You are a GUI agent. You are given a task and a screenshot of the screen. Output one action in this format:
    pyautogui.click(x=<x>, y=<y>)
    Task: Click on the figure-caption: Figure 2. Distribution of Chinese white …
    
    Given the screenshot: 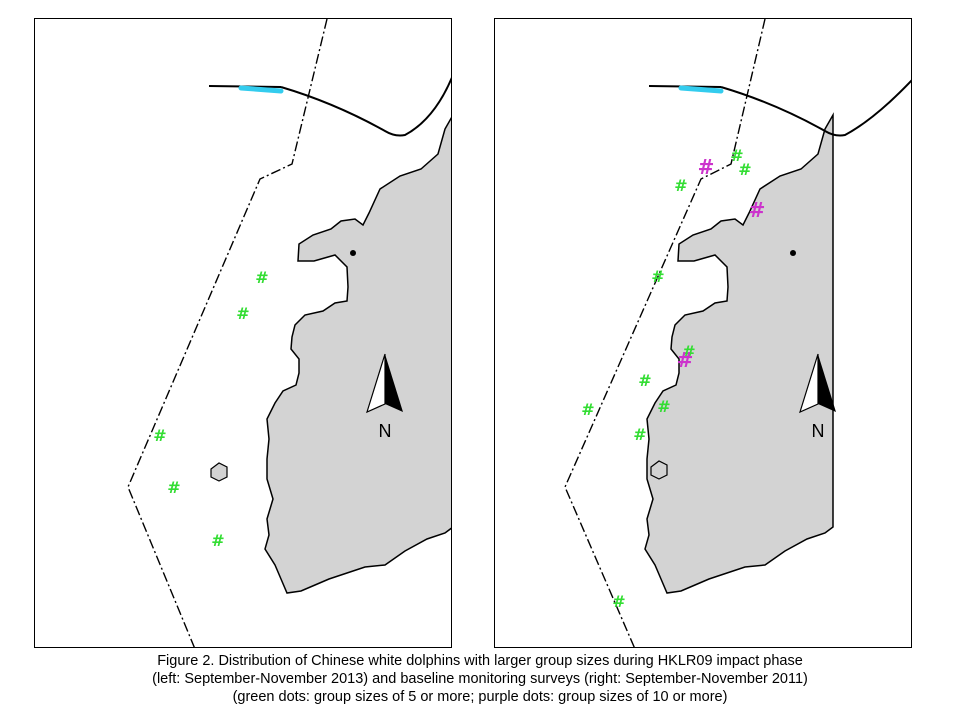 What is the action you would take?
    pyautogui.click(x=480, y=679)
    